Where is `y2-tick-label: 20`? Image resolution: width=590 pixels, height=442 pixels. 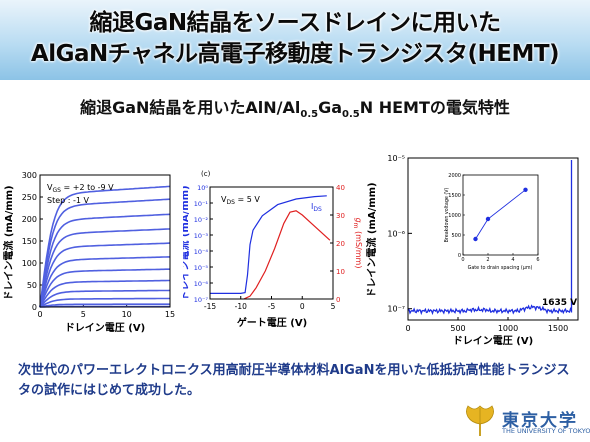
y2-tick-label: 20 is located at coordinates (340, 244).